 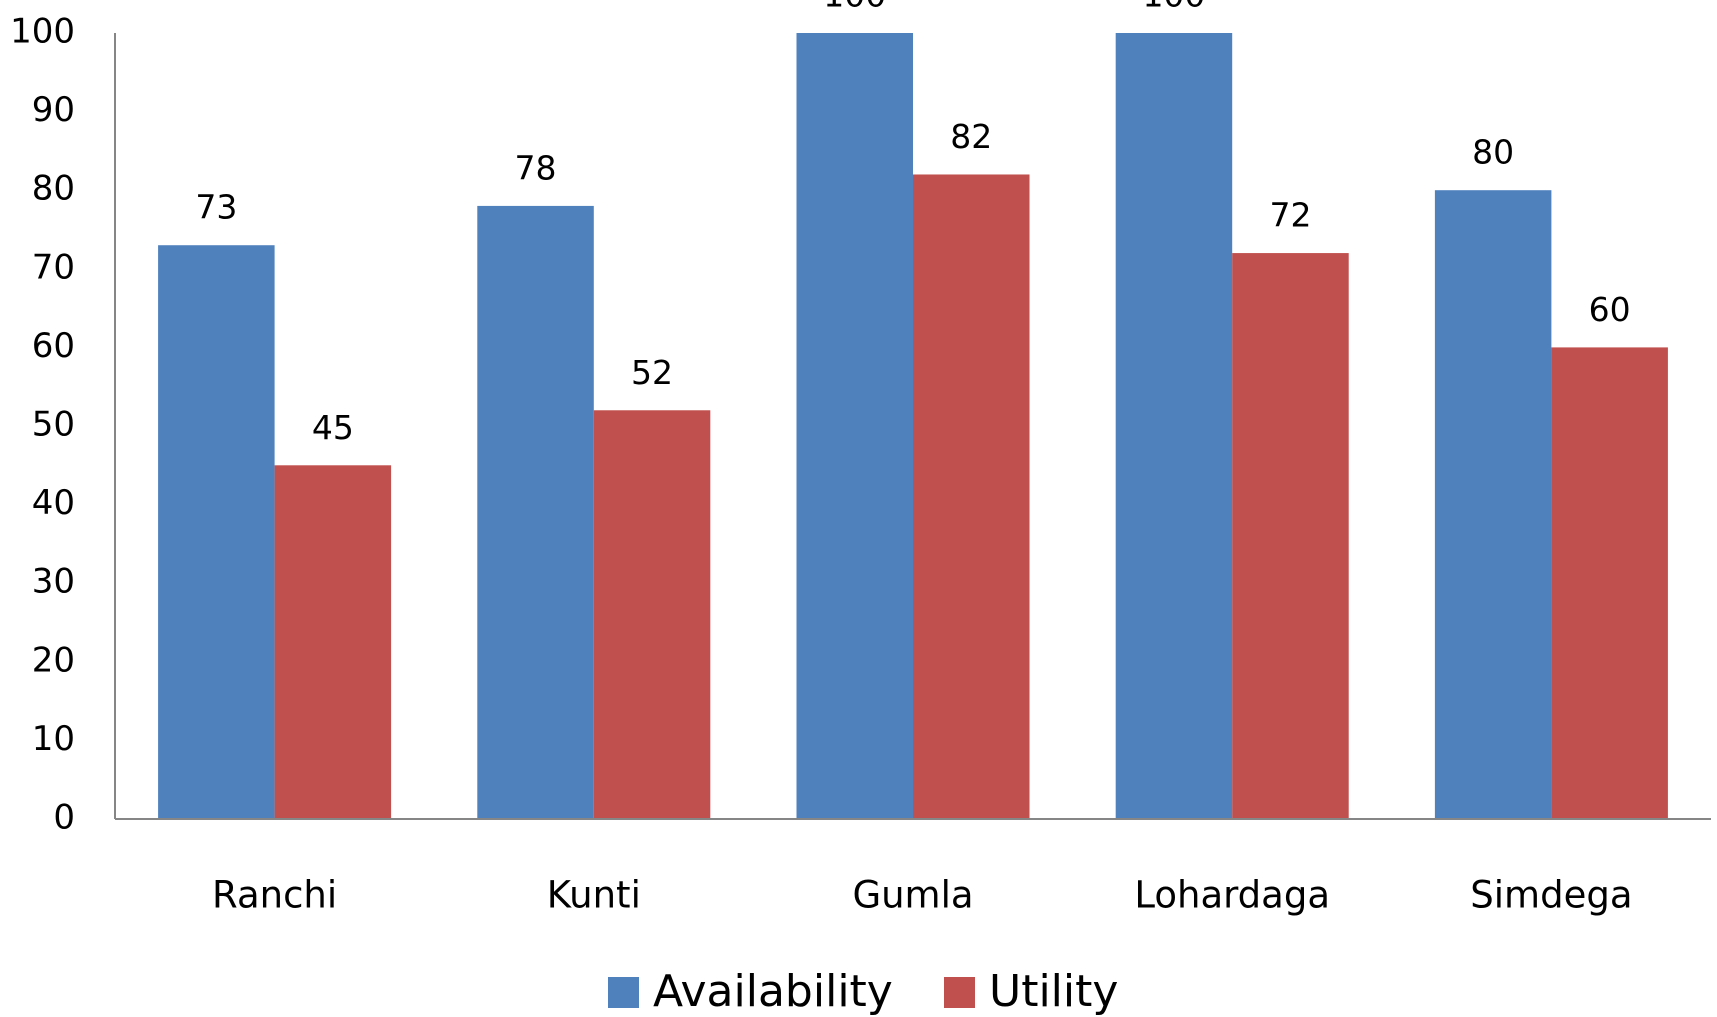 What do you see at coordinates (333, 427) in the screenshot?
I see `data-label: 45` at bounding box center [333, 427].